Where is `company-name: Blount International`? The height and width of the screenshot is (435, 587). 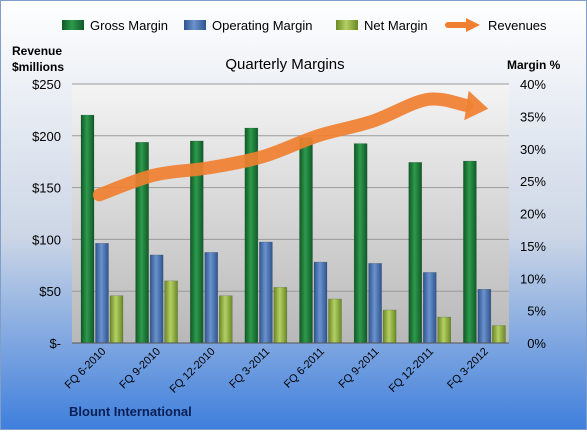 company-name: Blount International is located at coordinates (130, 411).